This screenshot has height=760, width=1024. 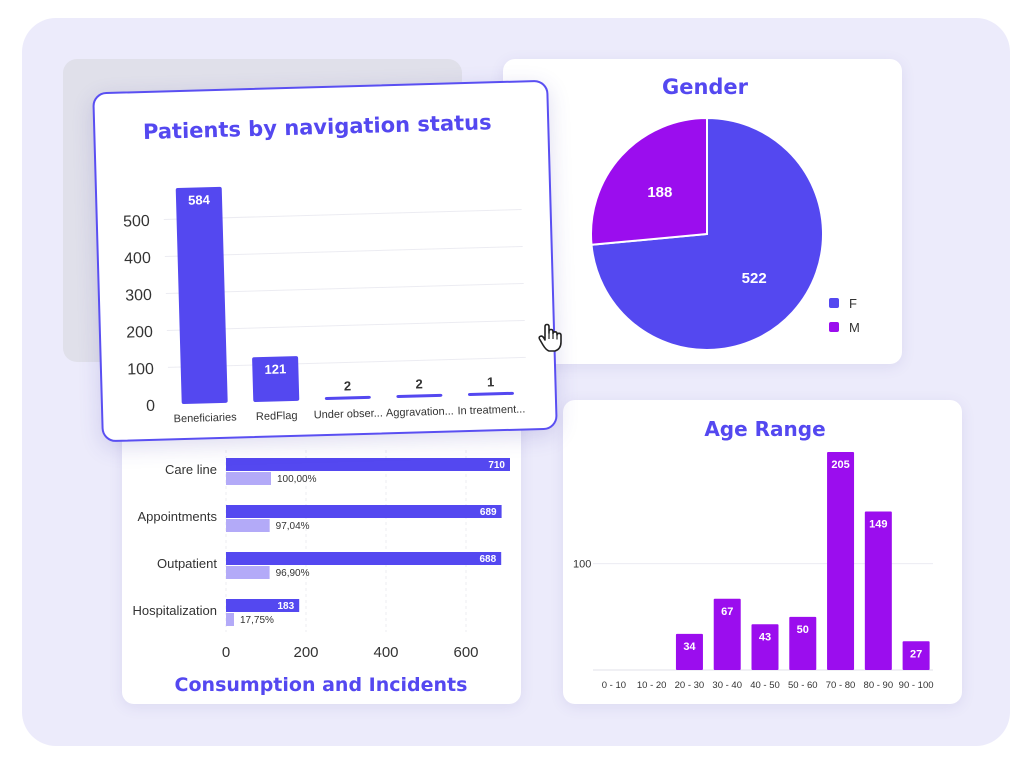 I want to click on nav-bar-value: 121, so click(x=275, y=369).